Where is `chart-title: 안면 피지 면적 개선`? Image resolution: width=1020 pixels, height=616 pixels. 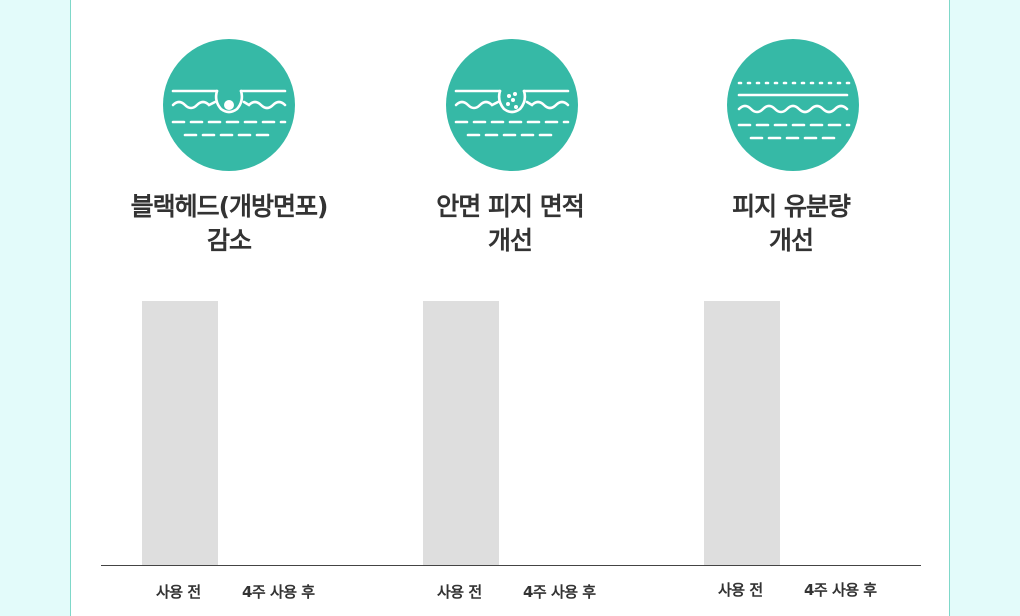 chart-title: 안면 피지 면적 개선 is located at coordinates (510, 224).